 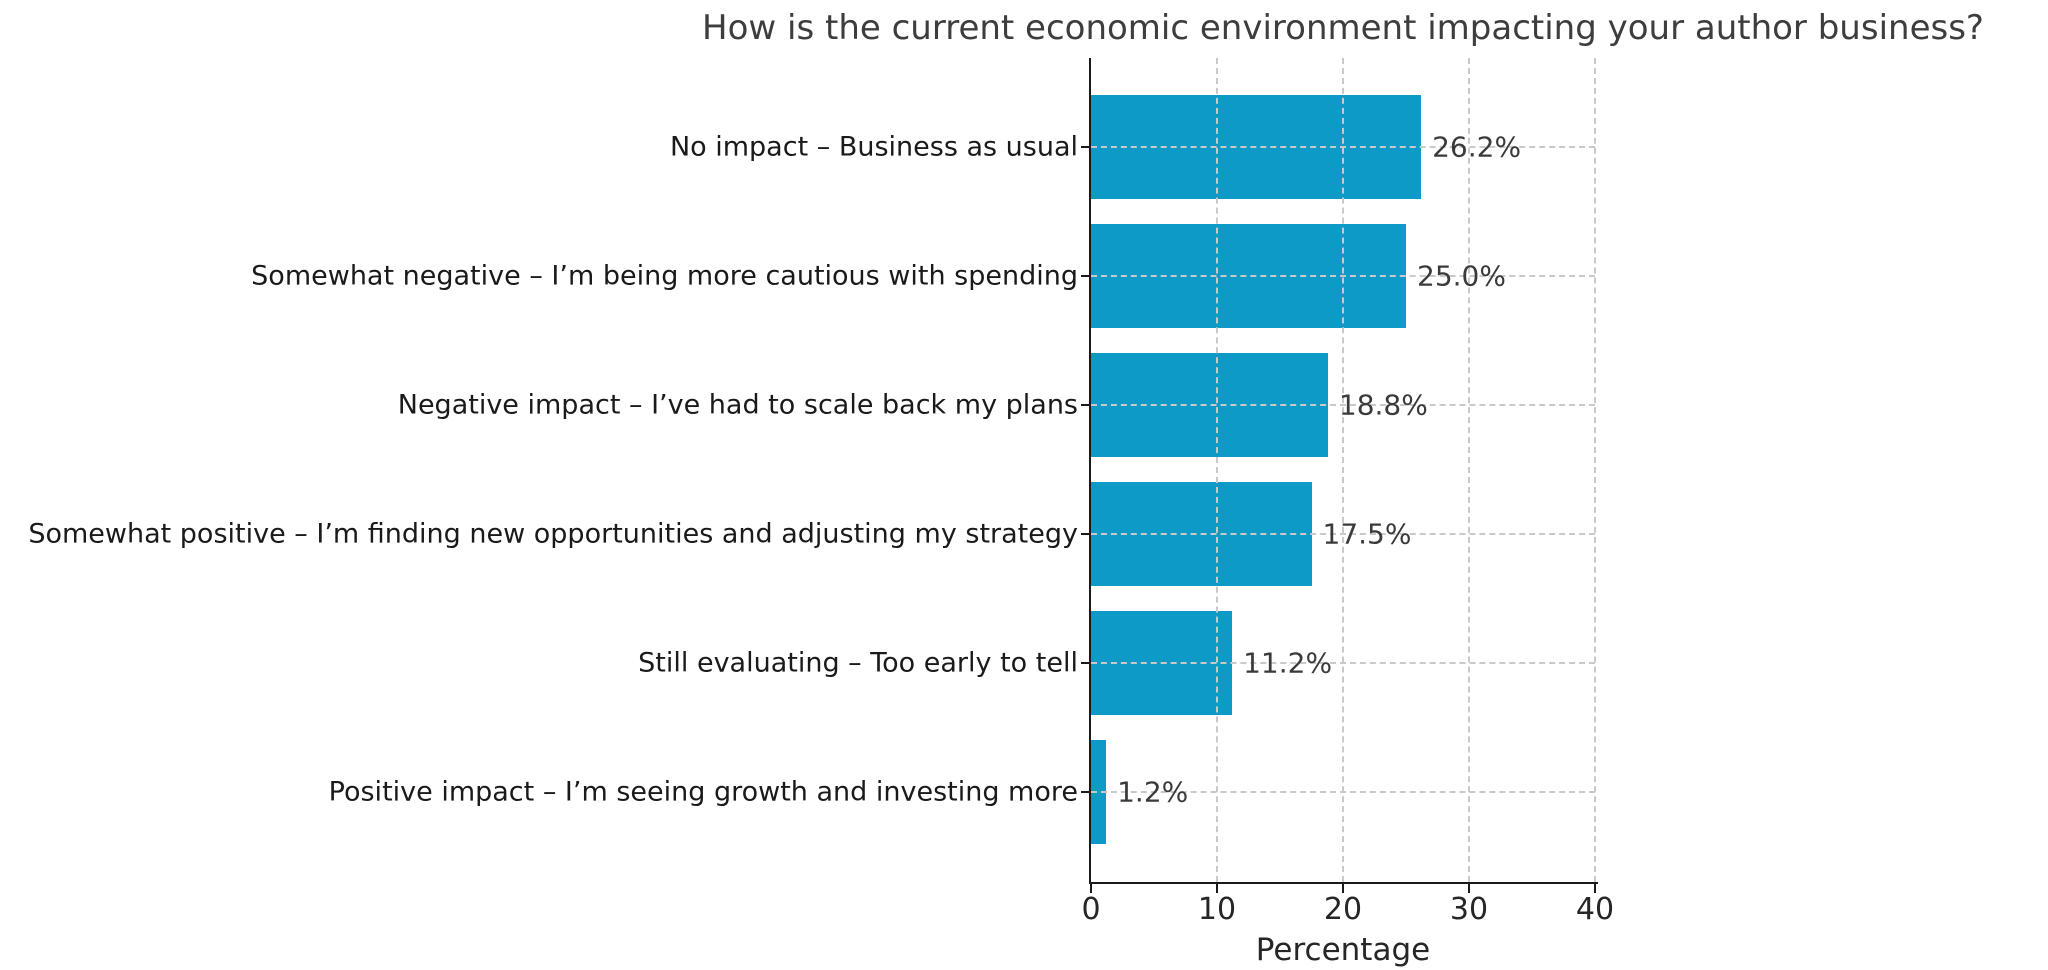 I want to click on category-label: Still evaluating – Too early to tell, so click(x=858, y=663).